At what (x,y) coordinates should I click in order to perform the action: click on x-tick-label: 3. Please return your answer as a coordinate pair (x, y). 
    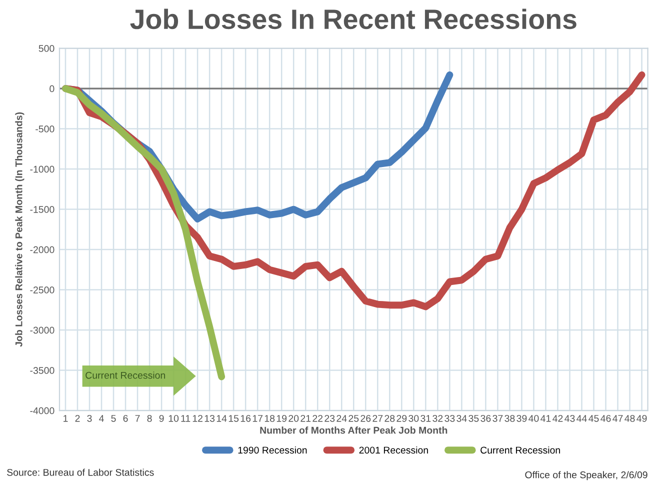
    Looking at the image, I should click on (89, 418).